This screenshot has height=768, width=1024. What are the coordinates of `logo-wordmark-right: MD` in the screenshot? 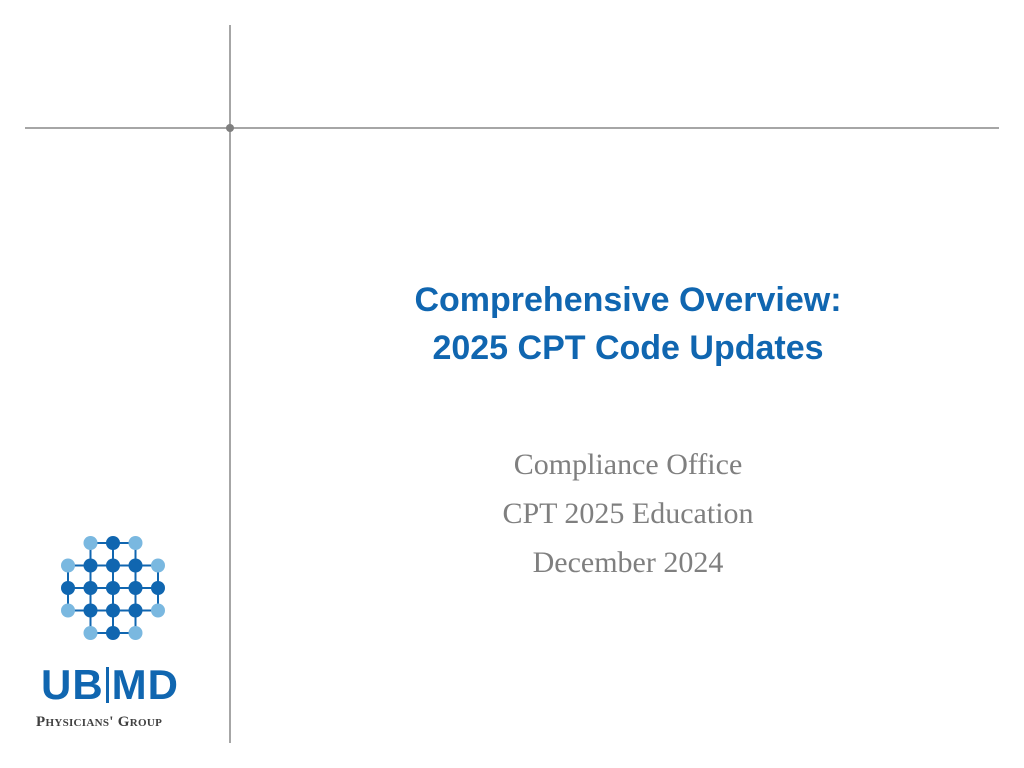 It's located at (145, 684).